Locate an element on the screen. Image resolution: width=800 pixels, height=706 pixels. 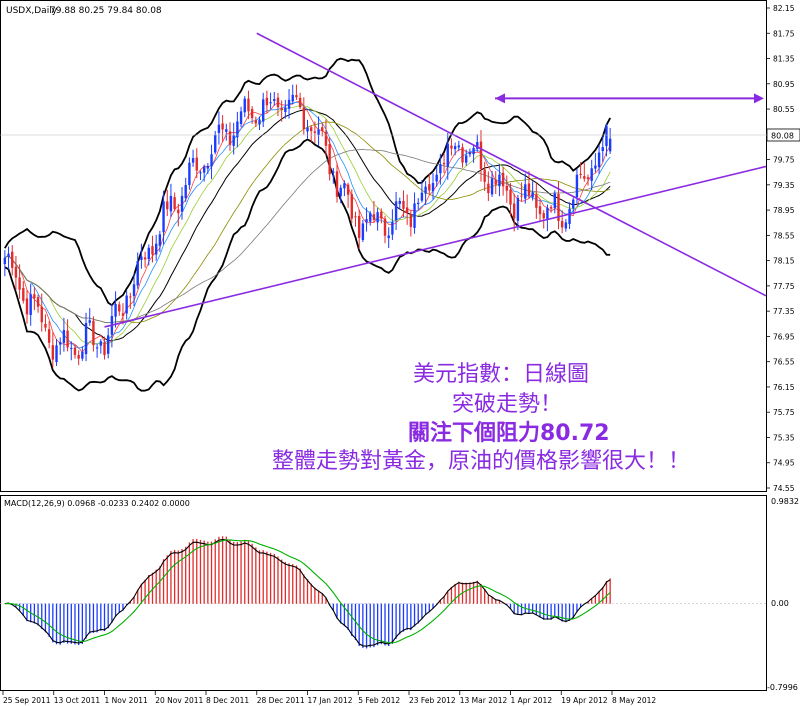
price-tick-label: 78.55 is located at coordinates (784, 235).